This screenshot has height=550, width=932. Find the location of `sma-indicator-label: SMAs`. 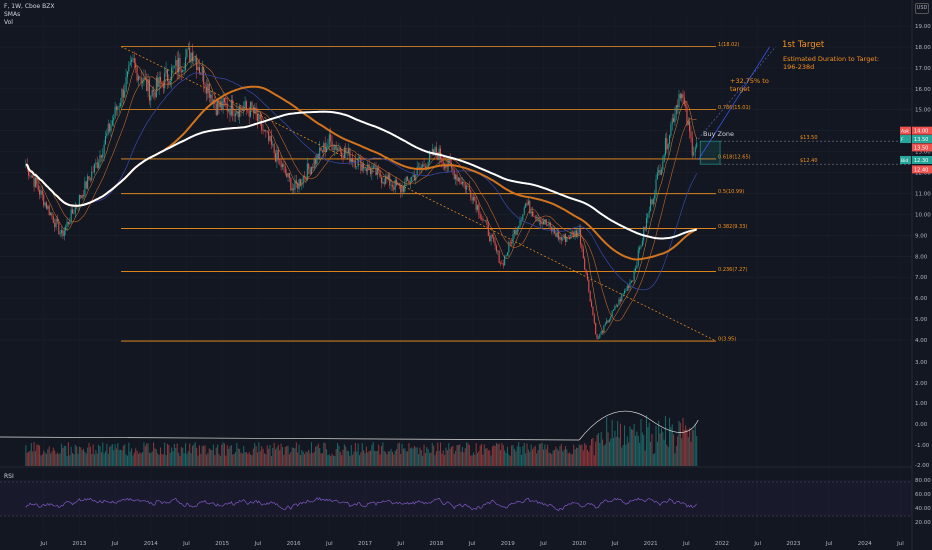

sma-indicator-label: SMAs is located at coordinates (12, 14).